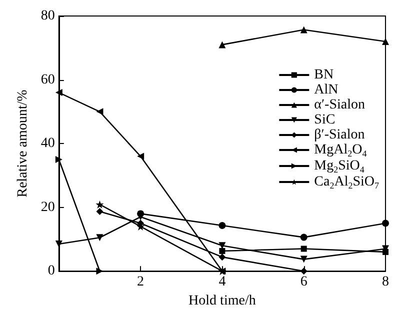 This screenshot has height=321, width=400. What do you see at coordinates (385, 282) in the screenshot?
I see `x-tick-label: 8` at bounding box center [385, 282].